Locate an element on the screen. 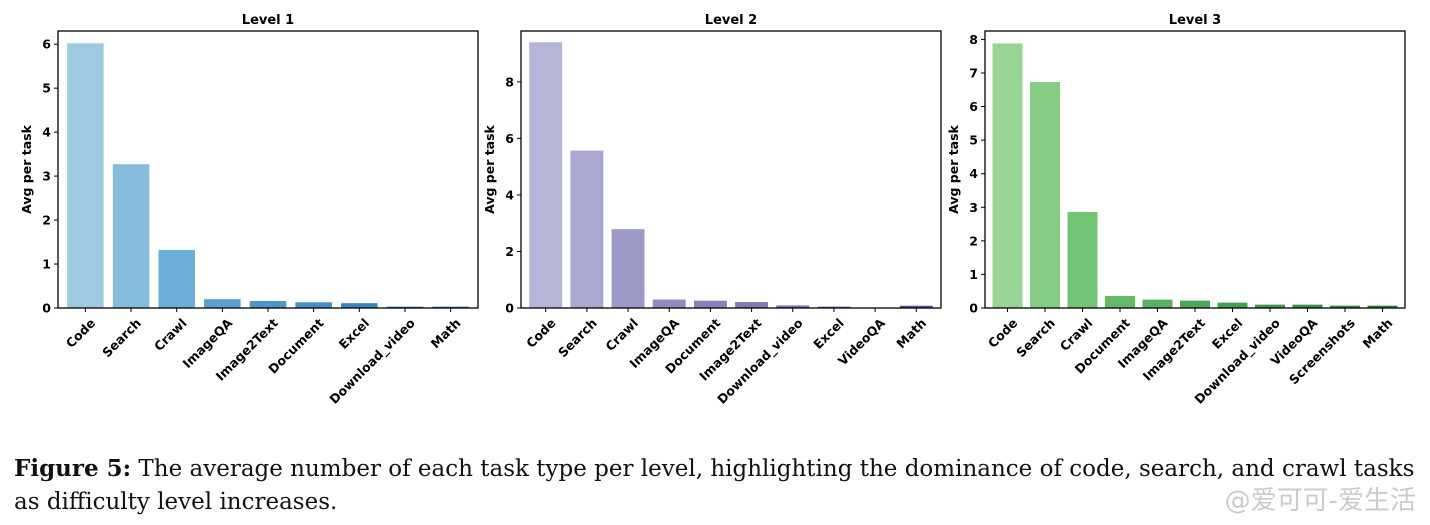  bar-videoqa is located at coordinates (1307, 306).